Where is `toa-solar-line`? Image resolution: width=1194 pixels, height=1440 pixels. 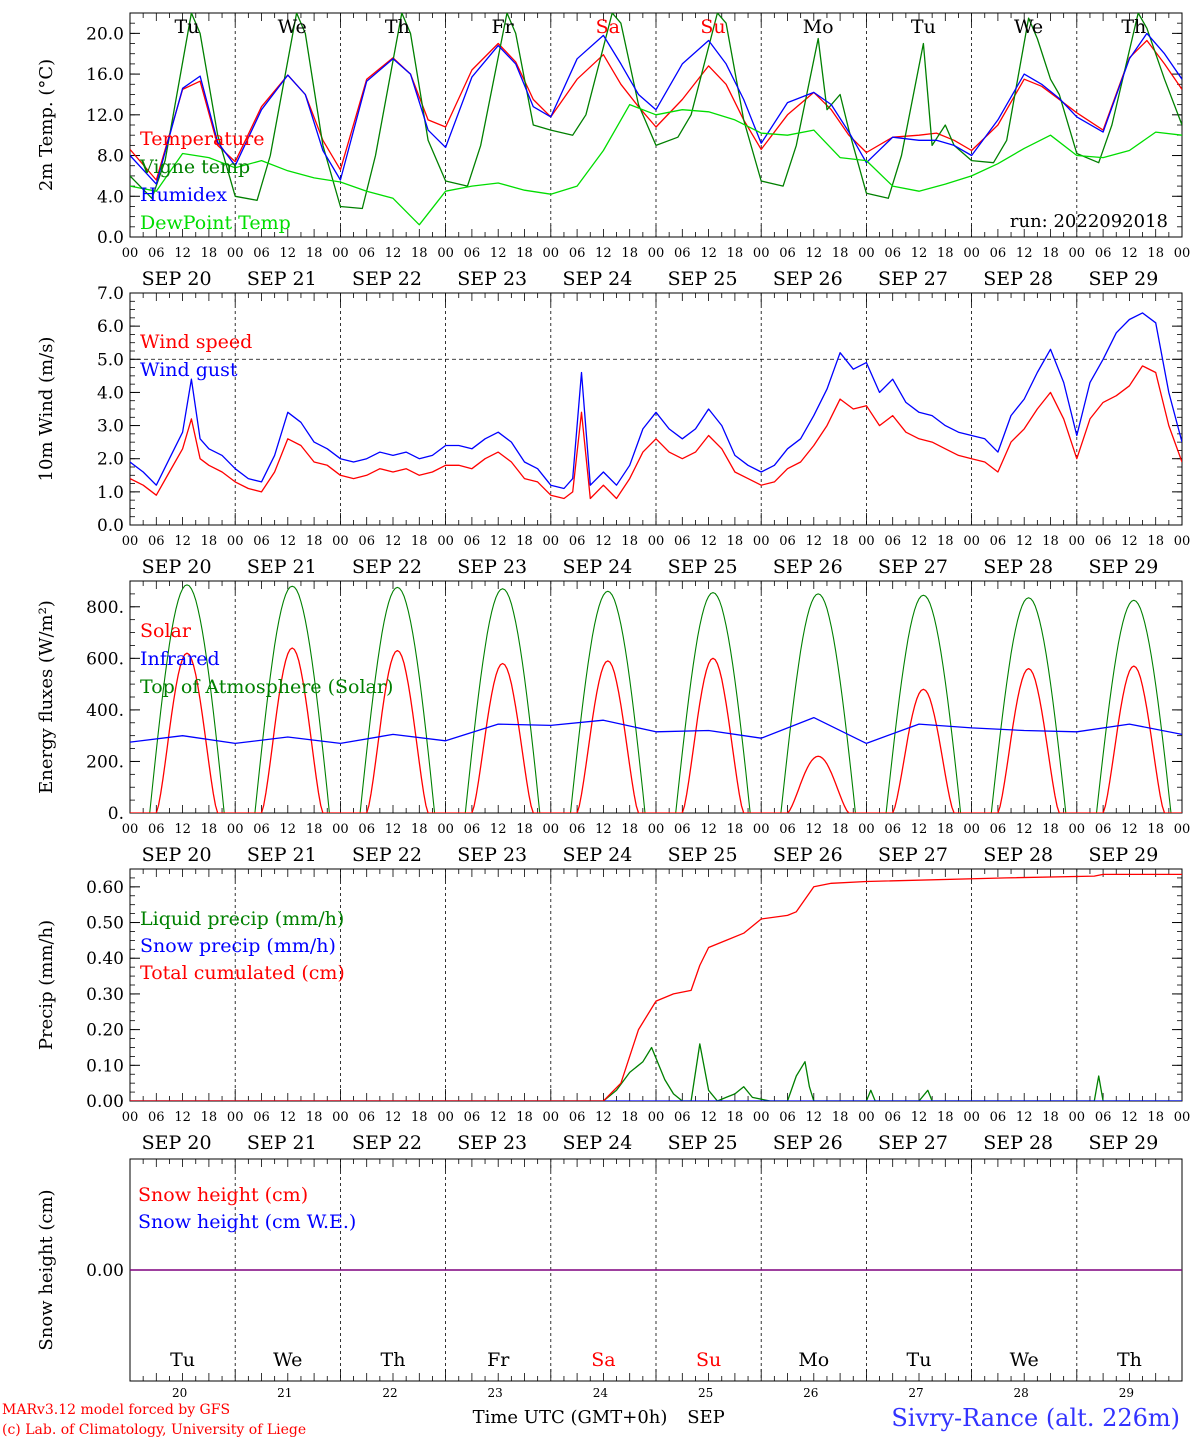
toa-solar-line is located at coordinates (656, 698).